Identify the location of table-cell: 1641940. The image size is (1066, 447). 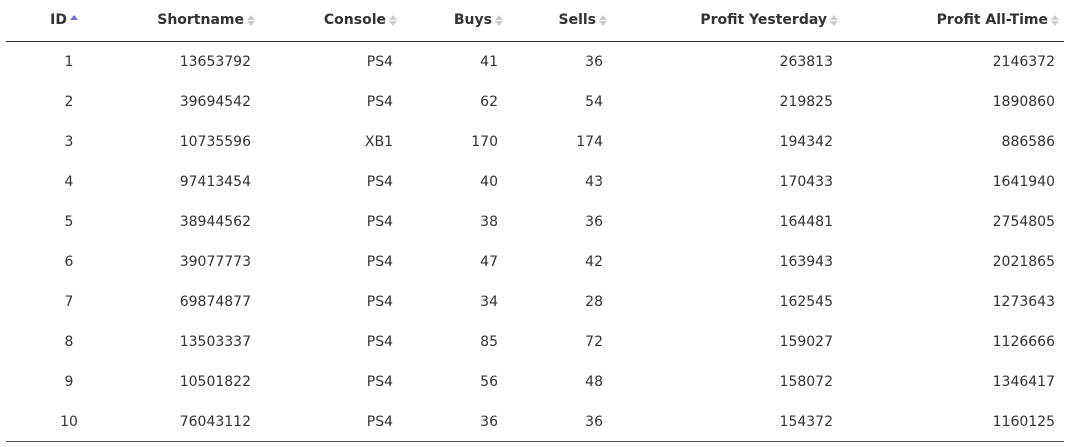
(1023, 182).